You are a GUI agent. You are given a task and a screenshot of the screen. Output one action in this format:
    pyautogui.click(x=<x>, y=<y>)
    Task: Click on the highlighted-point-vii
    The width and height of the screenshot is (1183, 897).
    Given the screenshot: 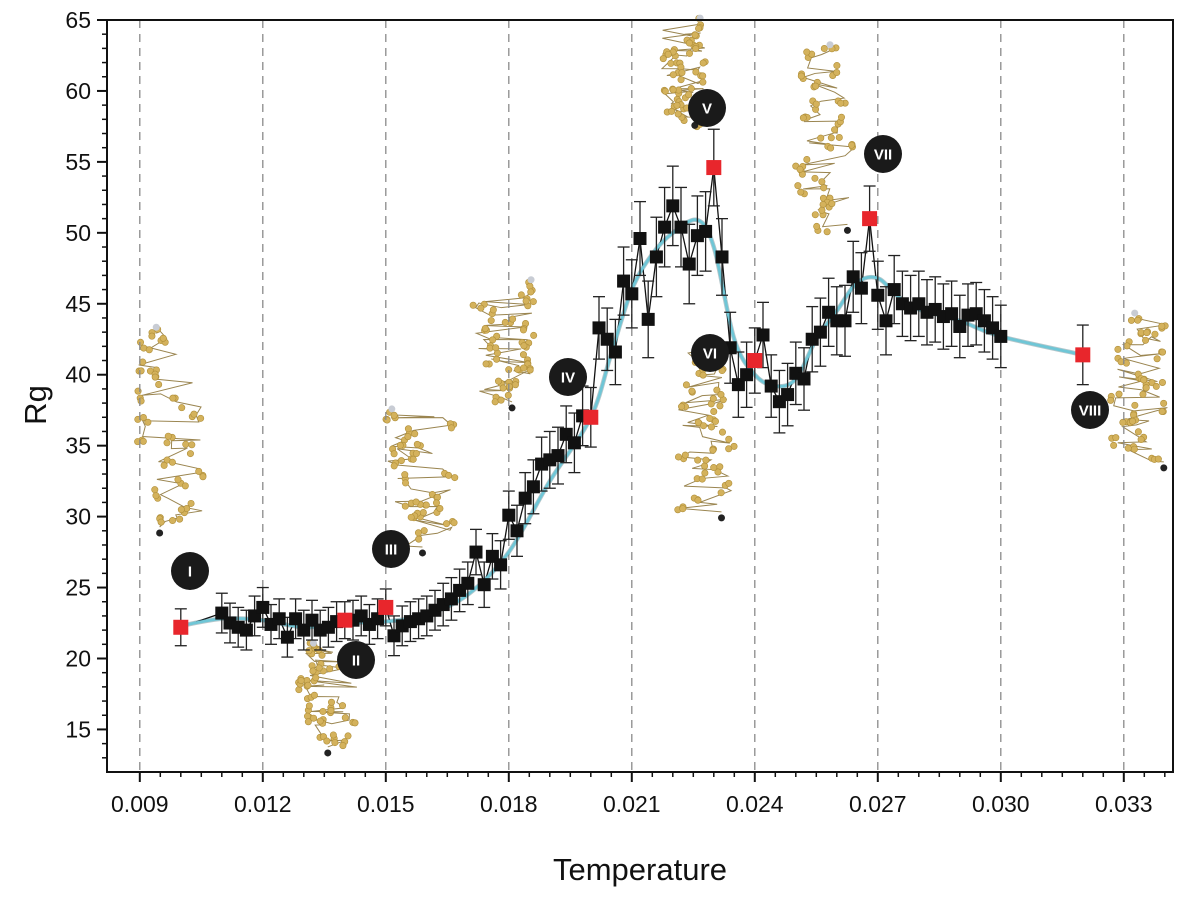 What is the action you would take?
    pyautogui.click(x=870, y=219)
    